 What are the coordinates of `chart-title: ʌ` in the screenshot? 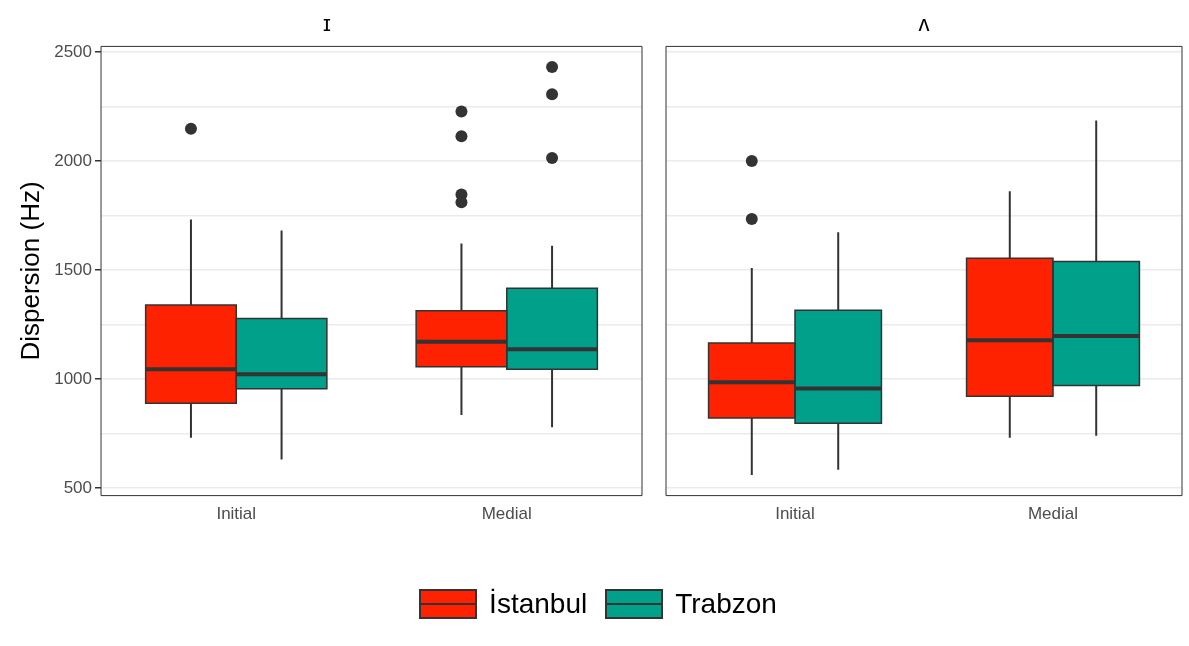 It's located at (924, 24).